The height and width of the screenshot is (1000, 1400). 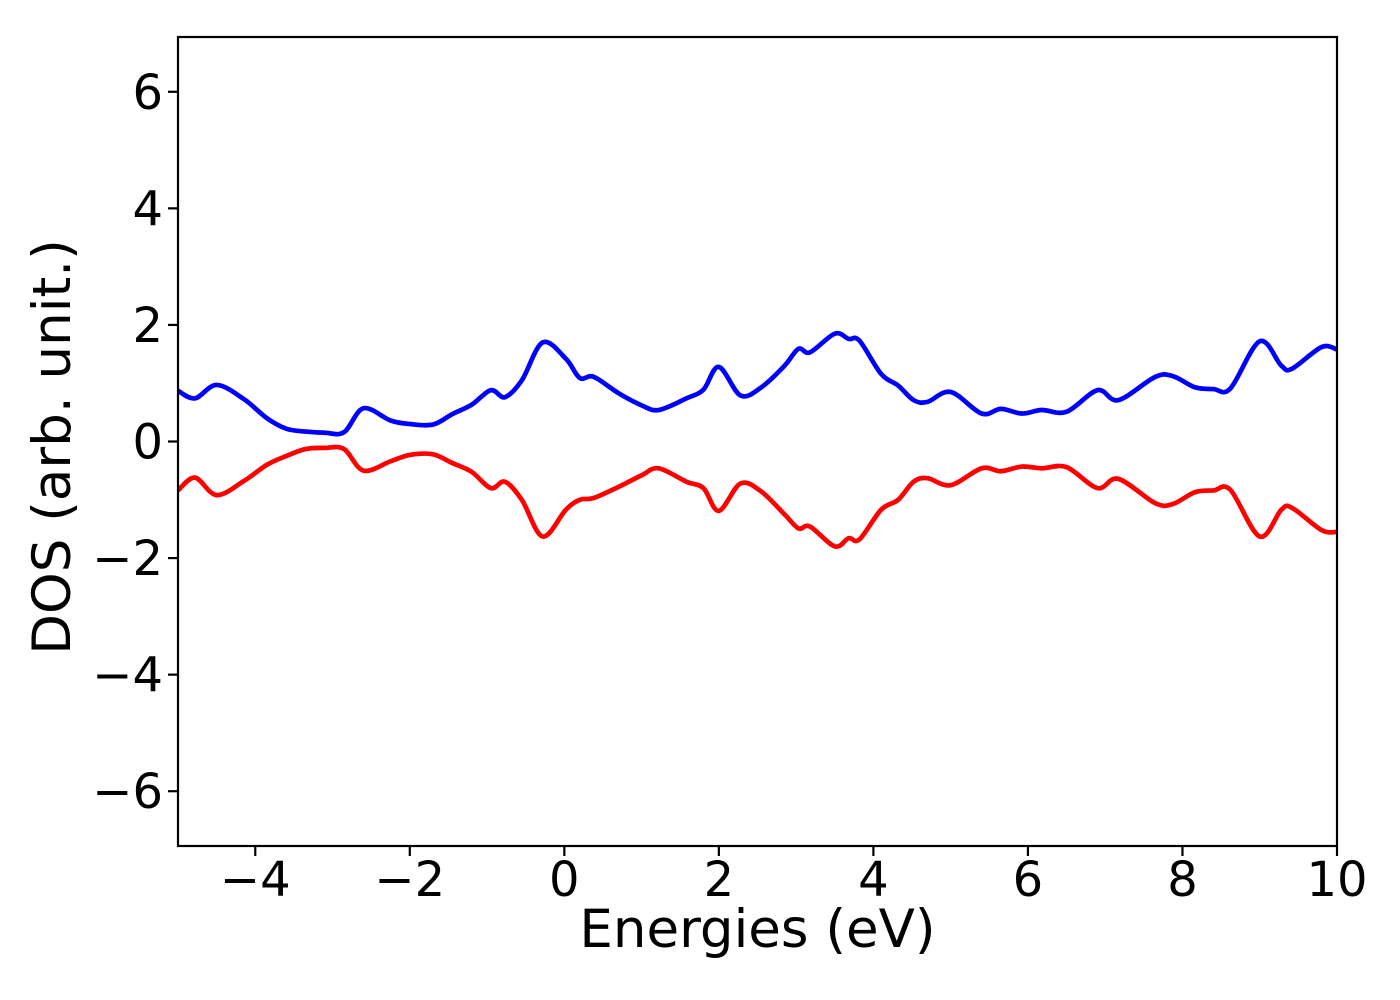 I want to click on y-tick-label: 0, so click(x=147, y=443).